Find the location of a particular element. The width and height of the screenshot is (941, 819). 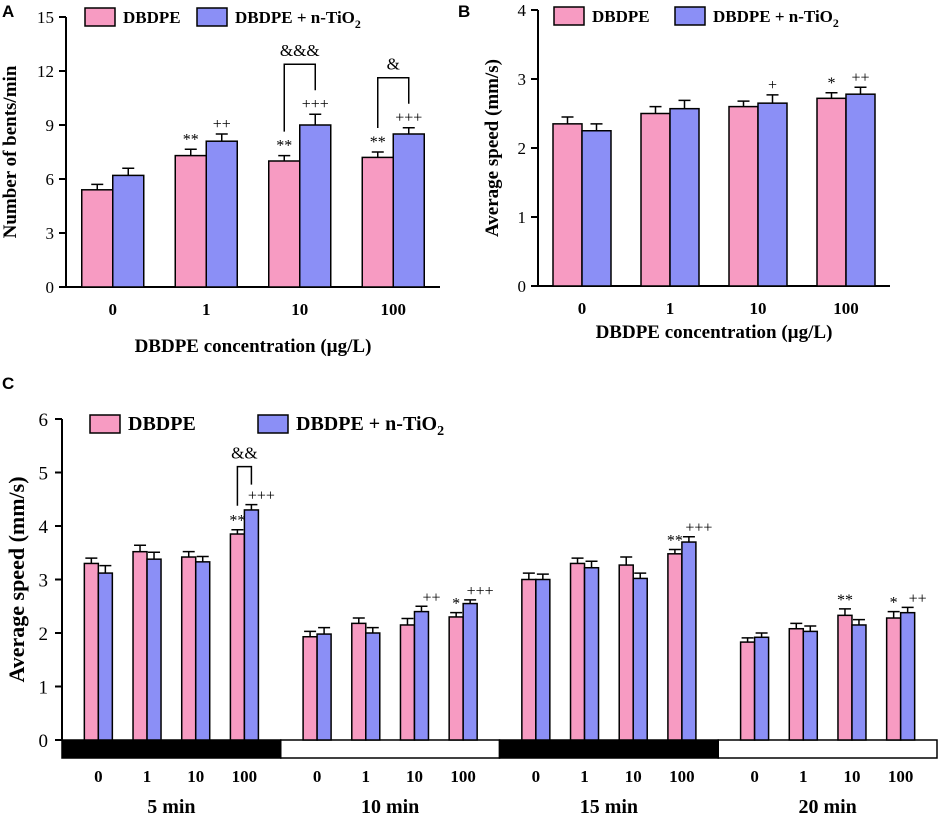

y-tick-label: 6 is located at coordinates (50, 179).